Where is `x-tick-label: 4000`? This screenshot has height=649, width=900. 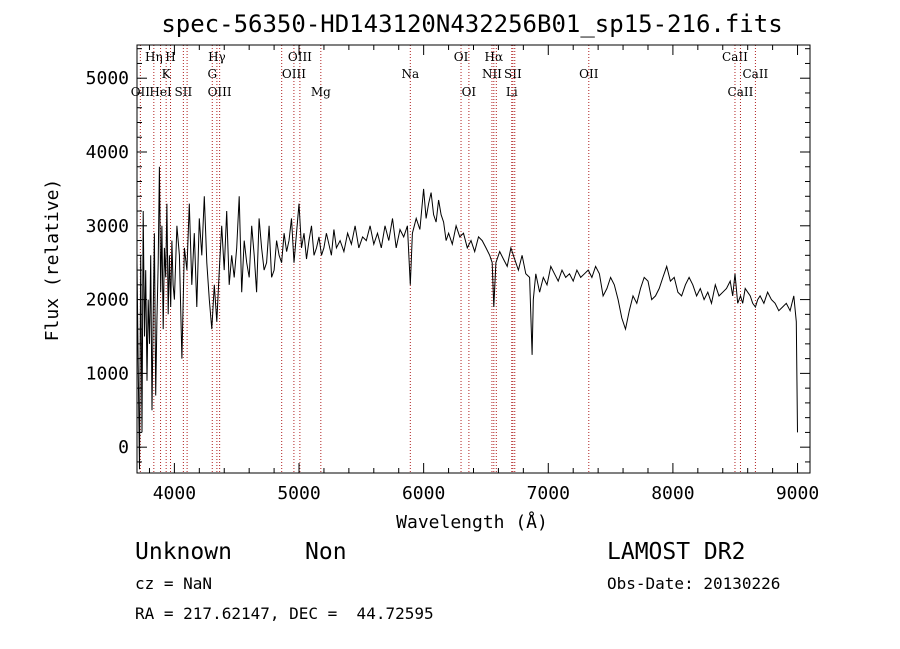
x-tick-label: 4000 is located at coordinates (174, 493).